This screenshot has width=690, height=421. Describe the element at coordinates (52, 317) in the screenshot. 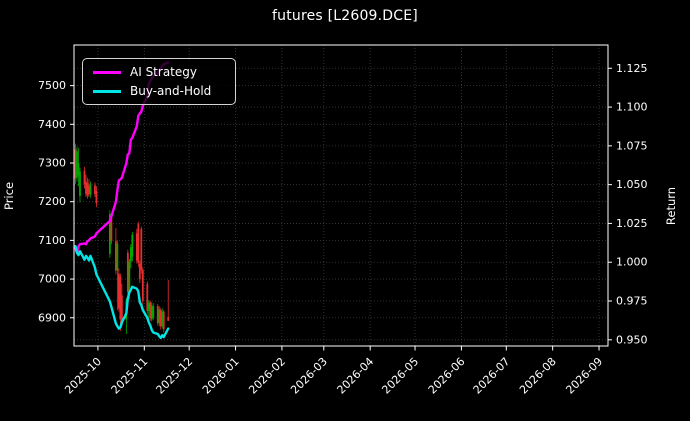

I see `price-tick-label: 6900` at that location.